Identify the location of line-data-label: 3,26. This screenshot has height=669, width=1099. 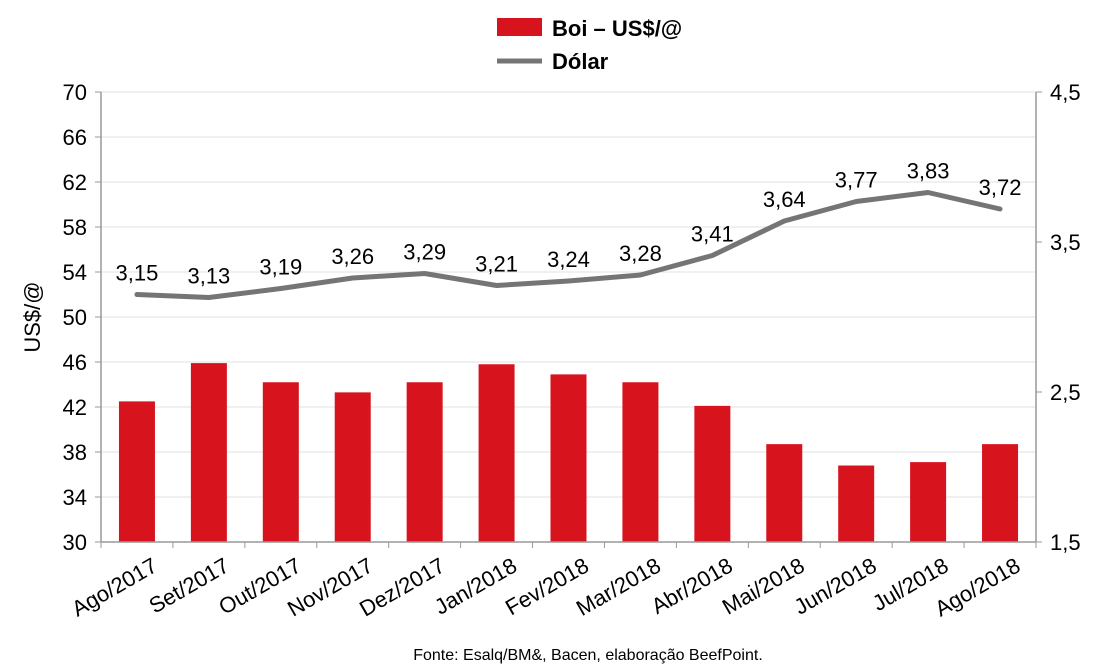
(352, 256).